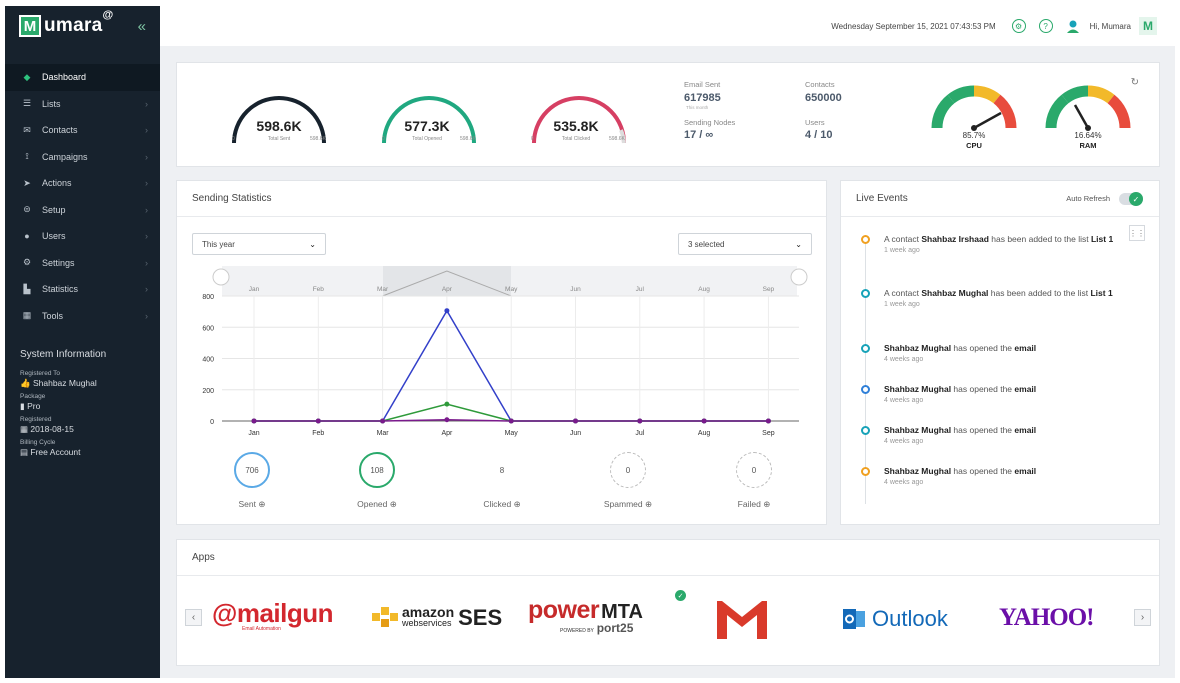 The width and height of the screenshot is (1180, 683). What do you see at coordinates (974, 135) in the screenshot?
I see `cpu-percent: 85.7%` at bounding box center [974, 135].